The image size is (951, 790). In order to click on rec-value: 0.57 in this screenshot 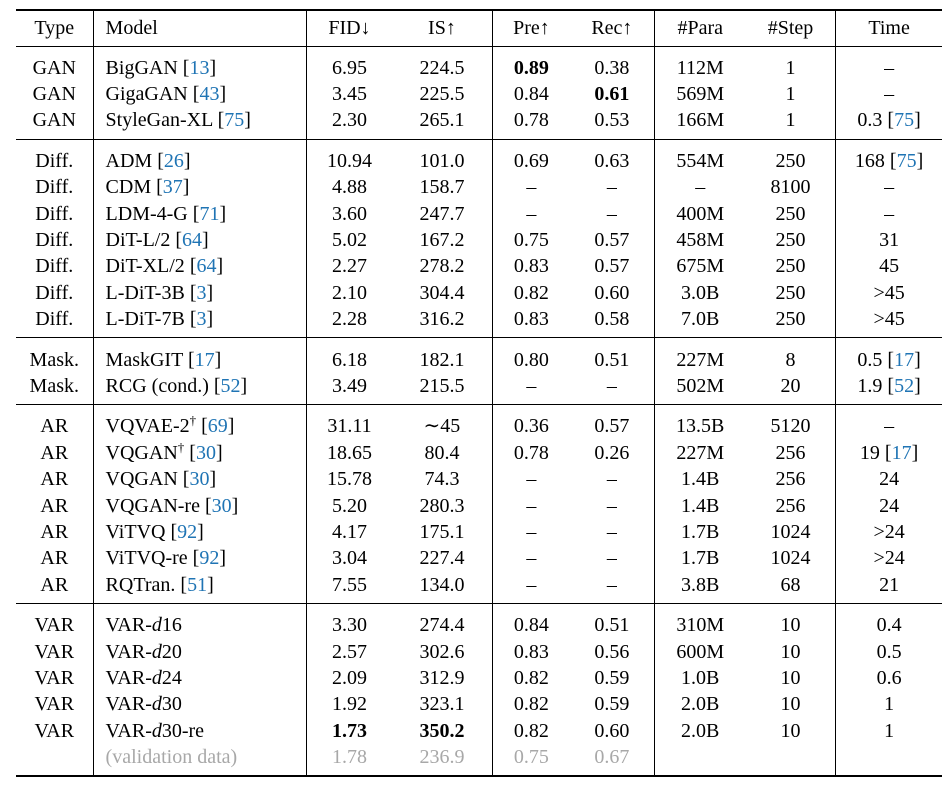, I will do `click(612, 266)`.